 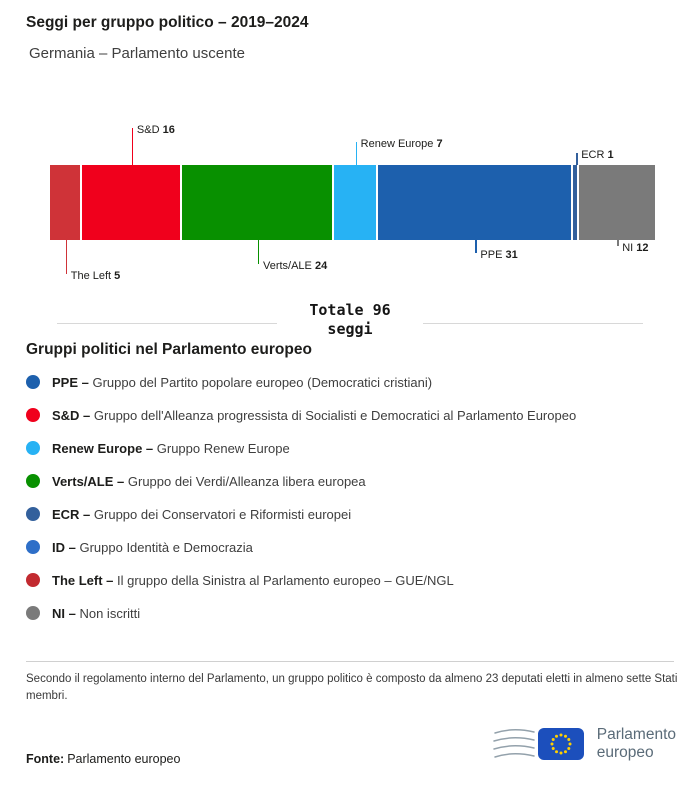 I want to click on legend-label: NI – Non iscritti, so click(x=96, y=613).